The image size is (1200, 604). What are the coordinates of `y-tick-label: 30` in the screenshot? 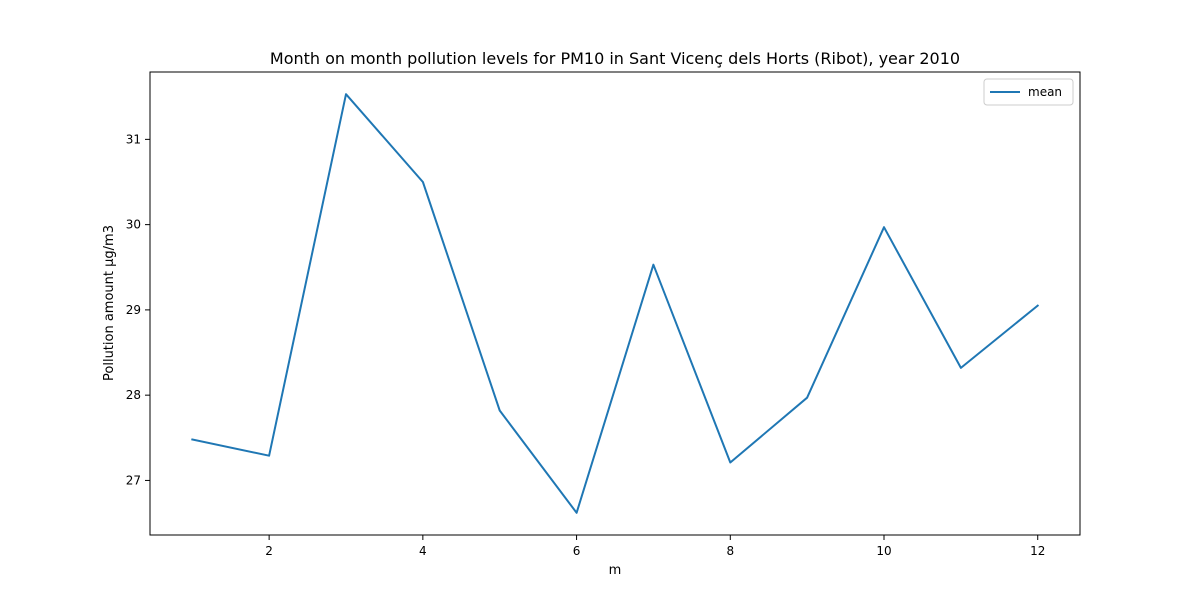 It's located at (133, 225).